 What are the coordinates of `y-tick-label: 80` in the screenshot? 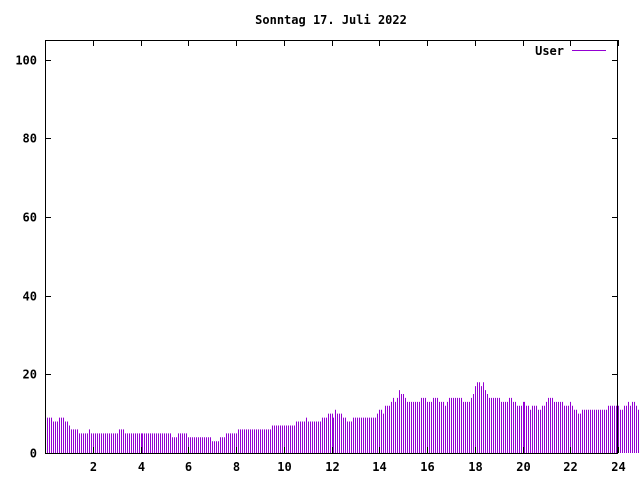 It's located at (30, 139).